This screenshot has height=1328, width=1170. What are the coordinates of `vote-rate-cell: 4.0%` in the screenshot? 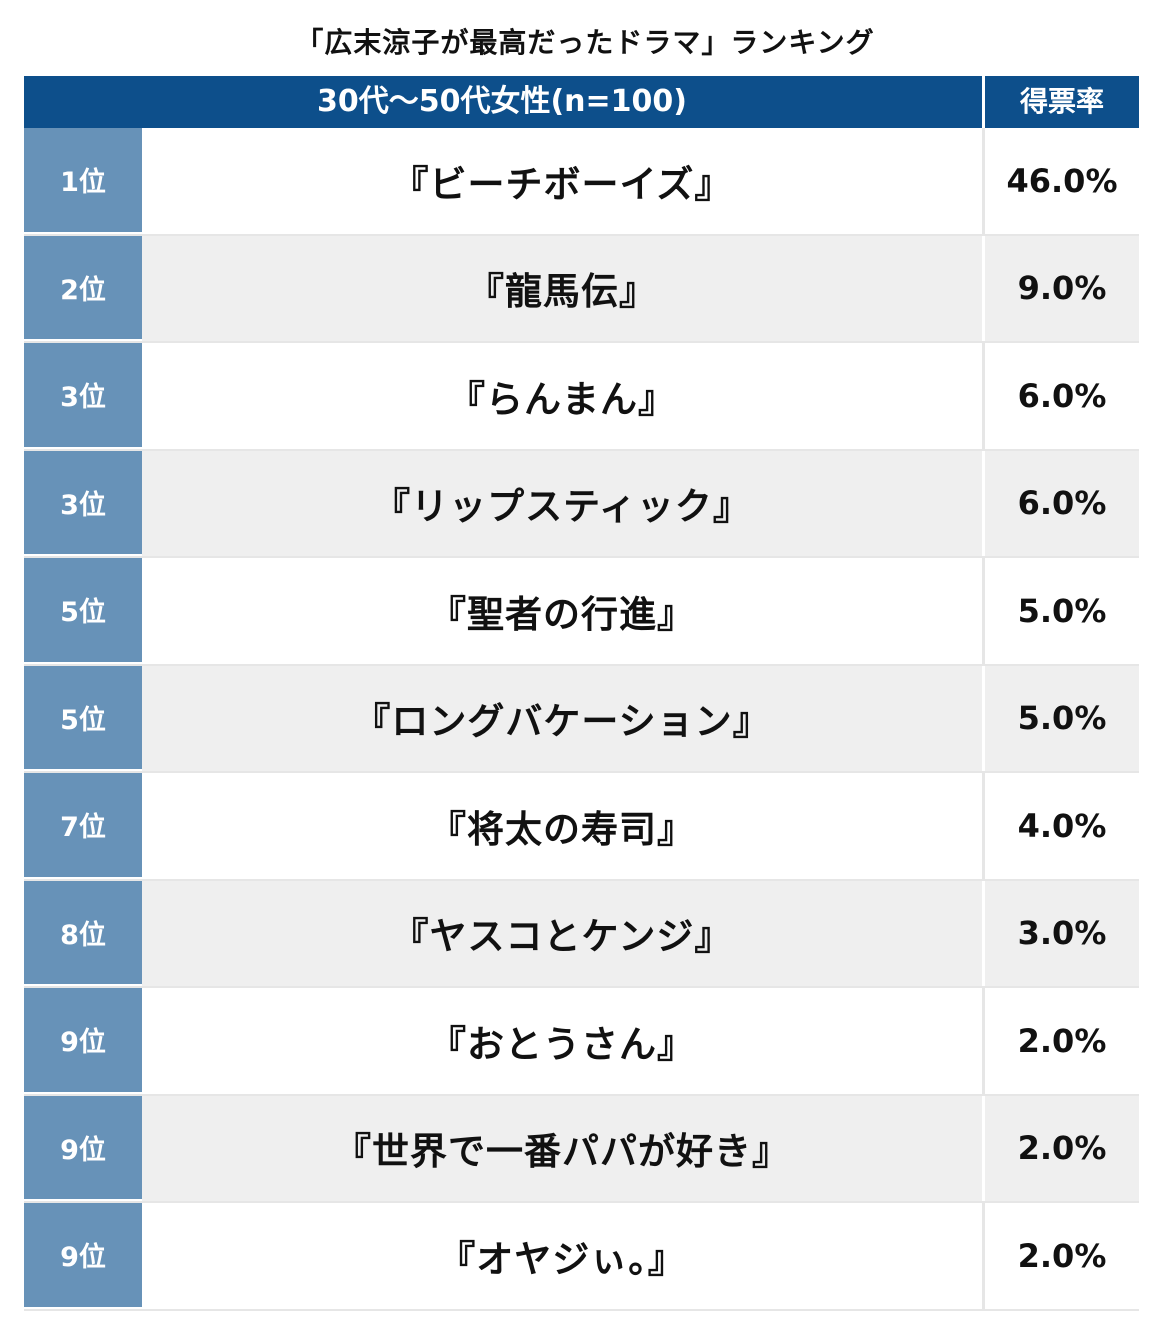 It's located at (1060, 826).